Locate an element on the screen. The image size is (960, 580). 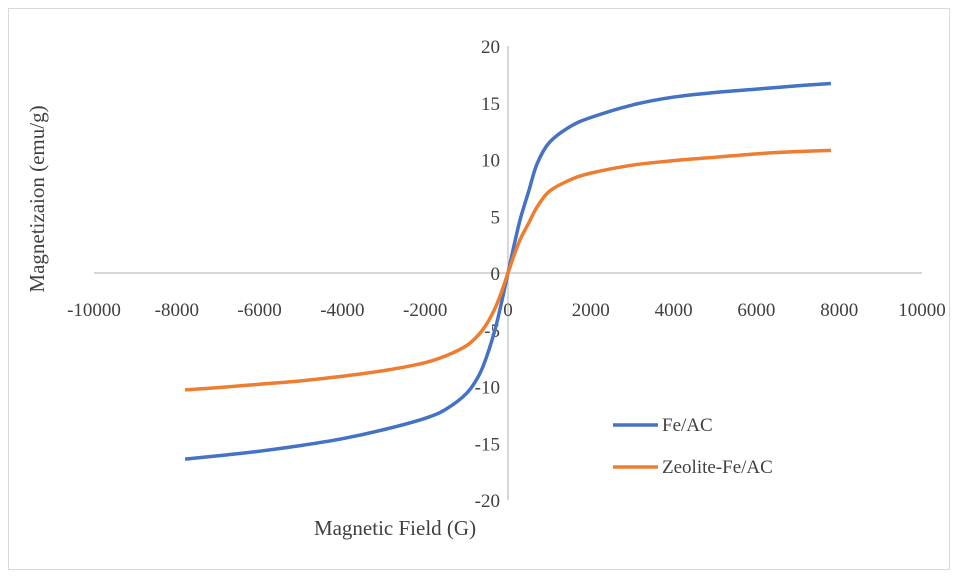
y-tick-label: -15 is located at coordinates (487, 444).